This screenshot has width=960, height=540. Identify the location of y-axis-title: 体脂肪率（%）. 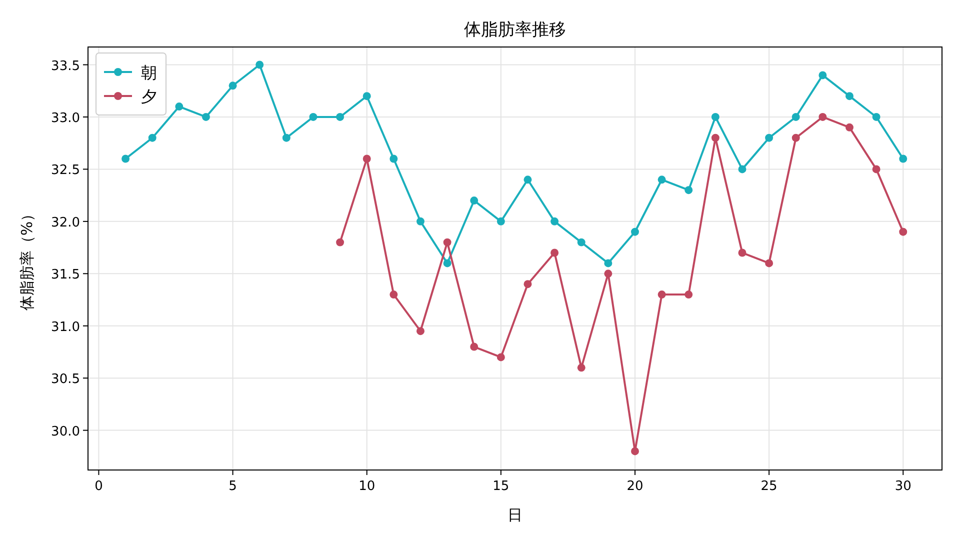
(27, 258).